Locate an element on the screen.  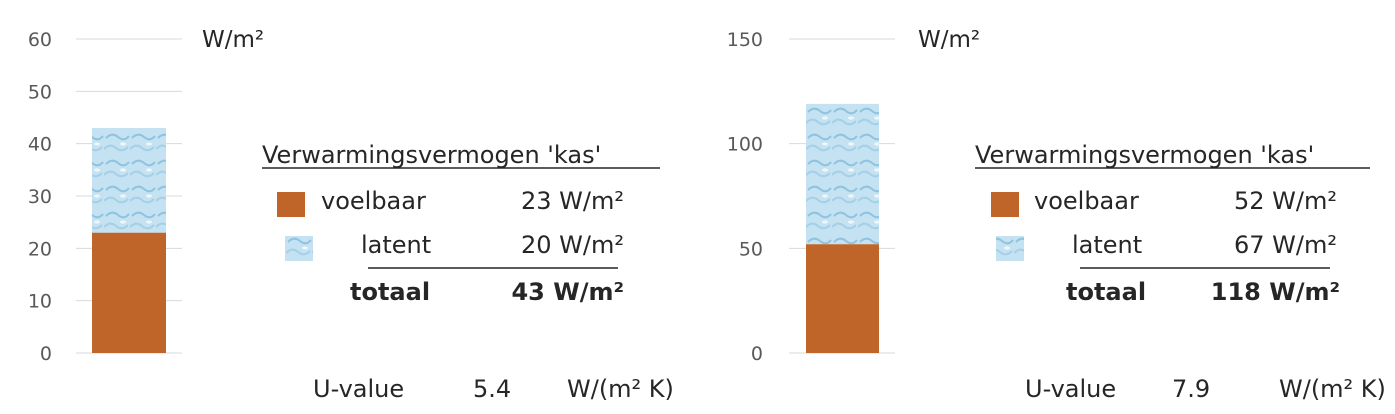
chart-1-bars is located at coordinates (129, 240).